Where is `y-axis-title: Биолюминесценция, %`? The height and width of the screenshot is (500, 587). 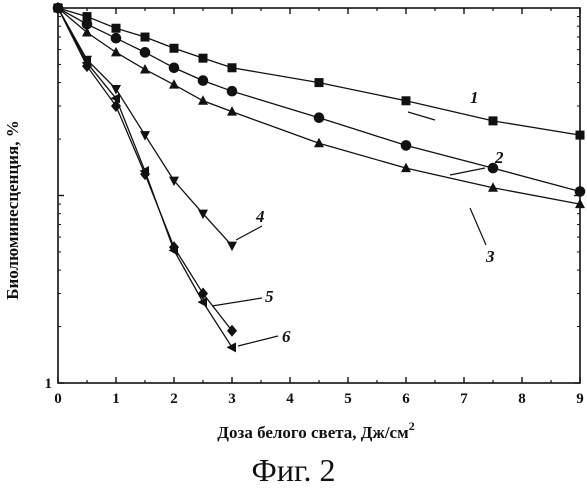
y-axis-title: Биолюминесценция, % is located at coordinates (12, 210).